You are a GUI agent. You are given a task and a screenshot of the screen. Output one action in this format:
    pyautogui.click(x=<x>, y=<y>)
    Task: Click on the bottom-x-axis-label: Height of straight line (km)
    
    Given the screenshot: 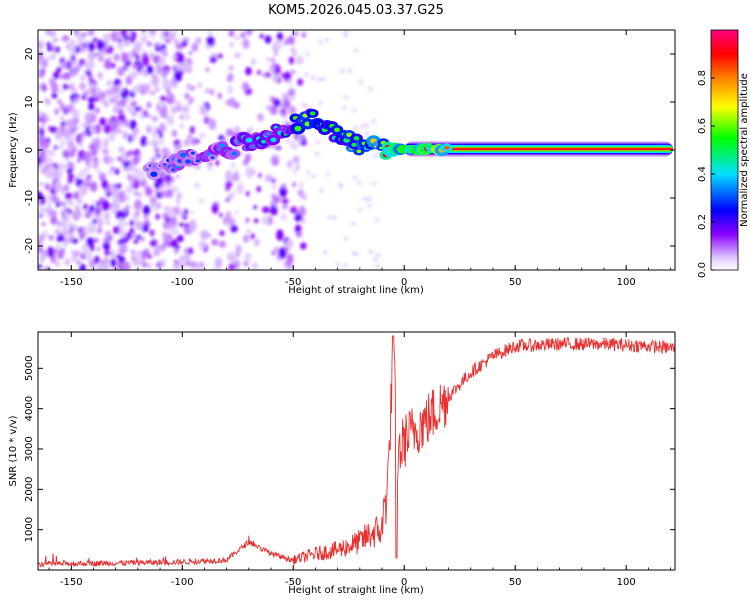 What is the action you would take?
    pyautogui.click(x=356, y=590)
    